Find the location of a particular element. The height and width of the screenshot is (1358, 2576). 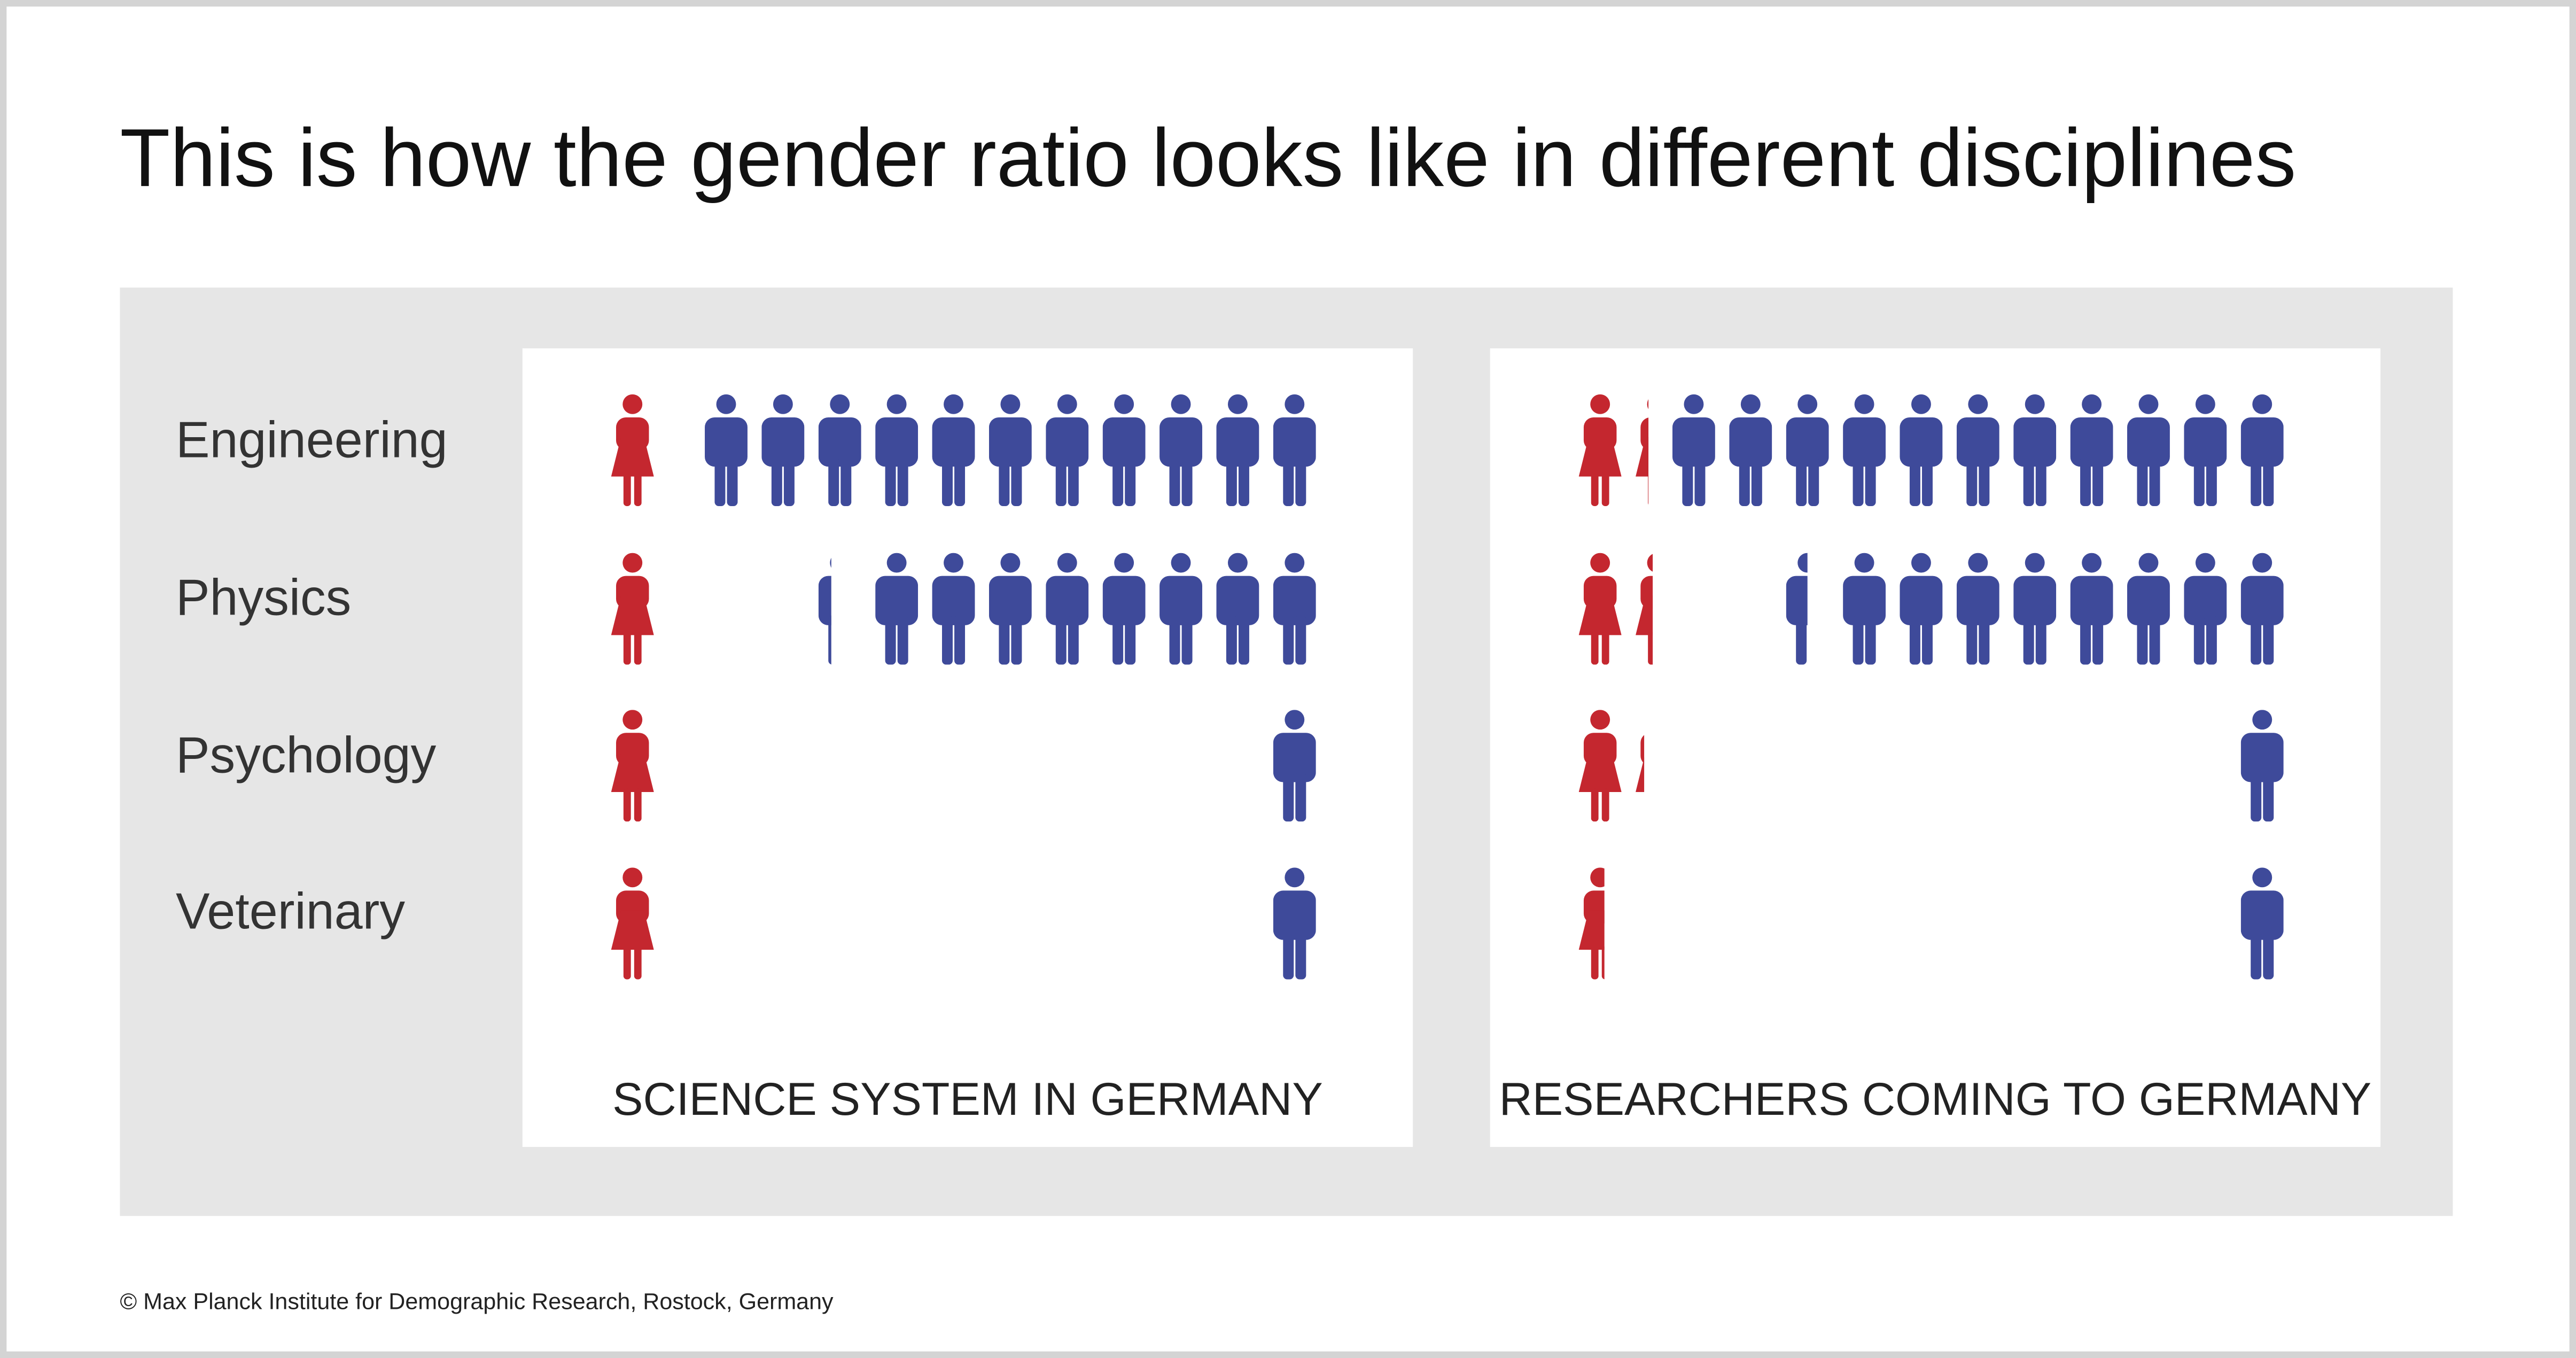

category-label: Psychology is located at coordinates (306, 755).